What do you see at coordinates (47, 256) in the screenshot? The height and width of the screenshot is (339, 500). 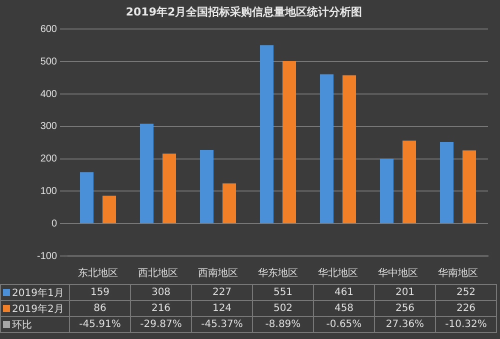 I see `y-tick-label: -100` at bounding box center [47, 256].